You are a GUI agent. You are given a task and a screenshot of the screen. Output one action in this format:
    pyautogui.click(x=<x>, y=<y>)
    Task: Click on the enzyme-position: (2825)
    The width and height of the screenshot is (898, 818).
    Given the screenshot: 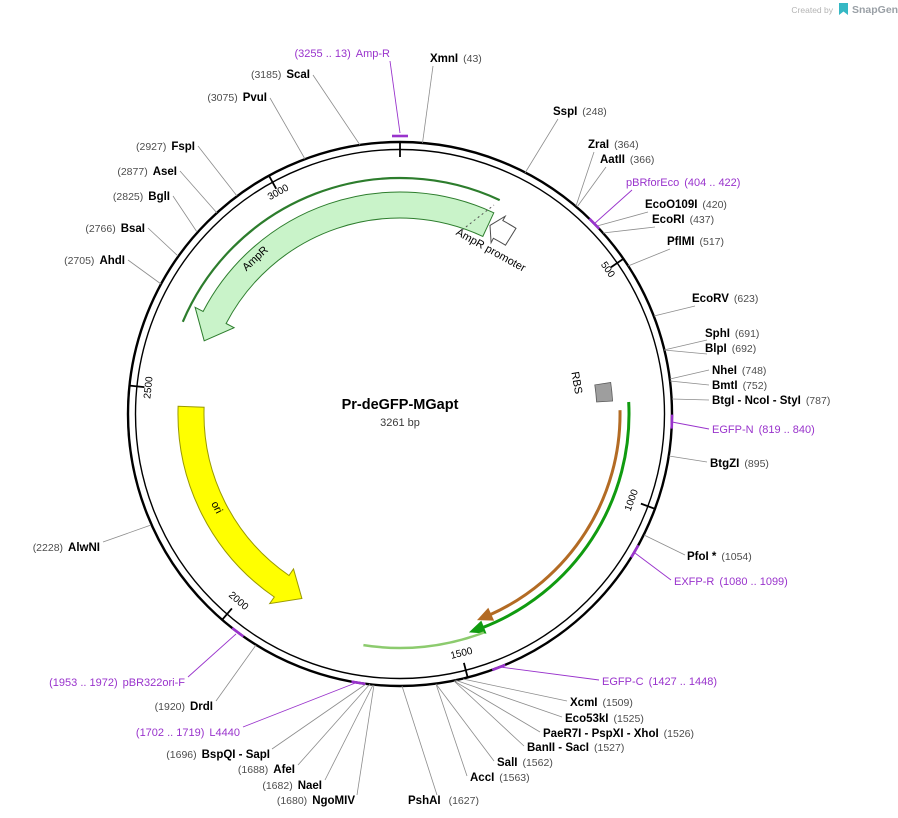 What is the action you would take?
    pyautogui.click(x=128, y=197)
    